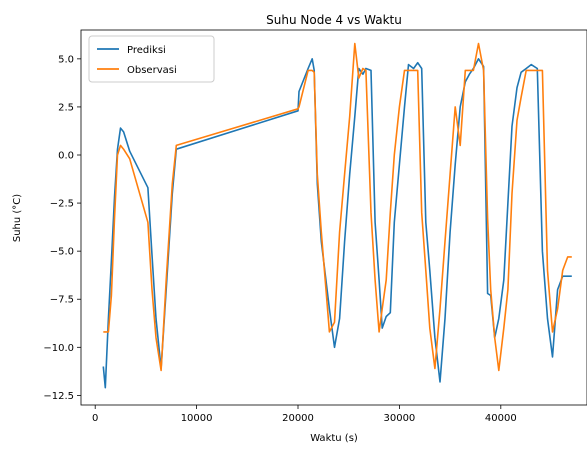 The width and height of the screenshot is (587, 455). What do you see at coordinates (62, 228) in the screenshot?
I see `y-axis: −12.5 −10.0 −7.5 −5.0 −2.5 0.0 2.5 5.0` at bounding box center [62, 228].